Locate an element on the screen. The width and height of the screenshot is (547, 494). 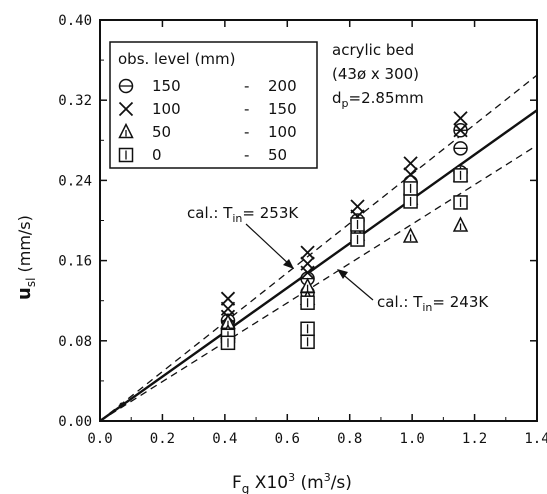
annotation-253-arrowhead is located at coordinates (288, 264).